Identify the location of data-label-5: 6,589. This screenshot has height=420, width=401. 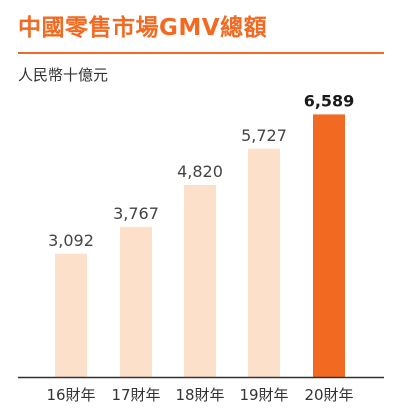
(329, 100).